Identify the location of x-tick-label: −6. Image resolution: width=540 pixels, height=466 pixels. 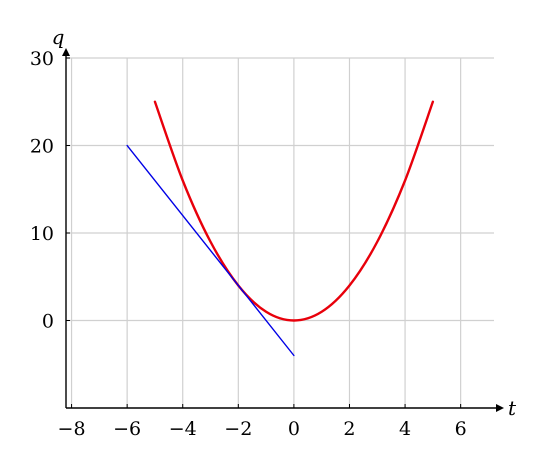
(127, 429).